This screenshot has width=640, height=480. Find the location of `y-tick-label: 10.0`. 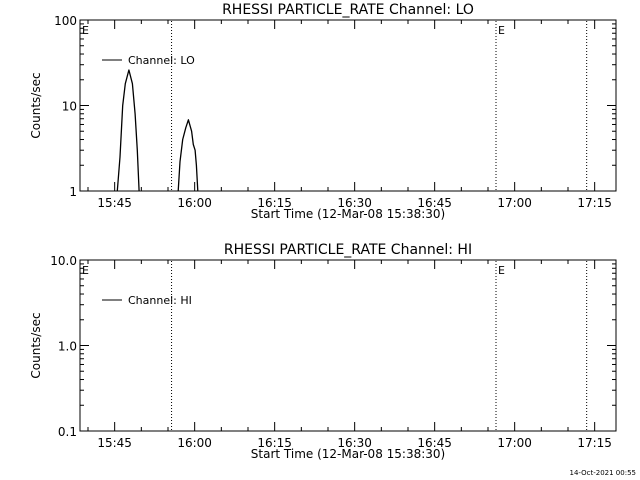

y-tick-label: 10.0 is located at coordinates (63, 261).